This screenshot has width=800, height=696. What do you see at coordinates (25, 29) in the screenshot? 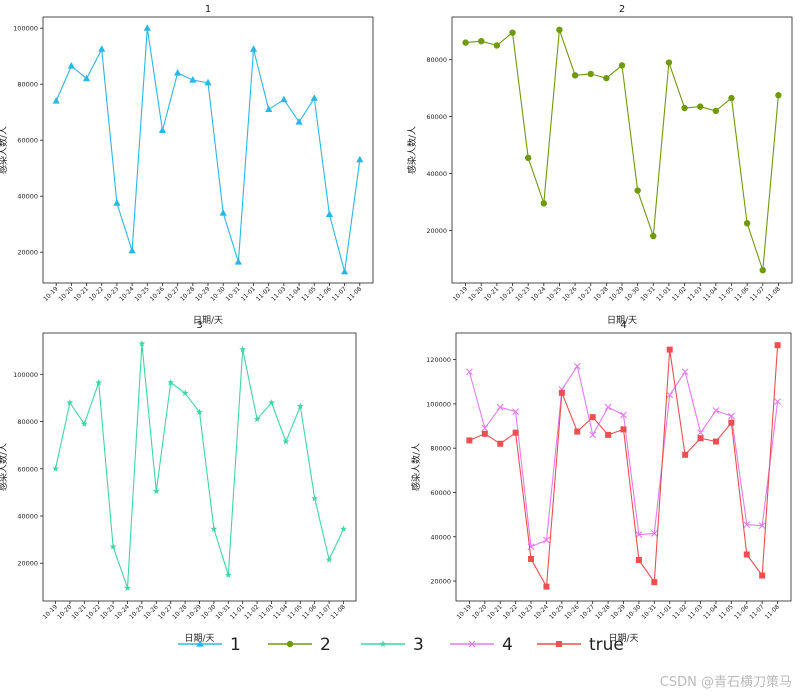
I see `y-tick-label: 100000` at bounding box center [25, 29].